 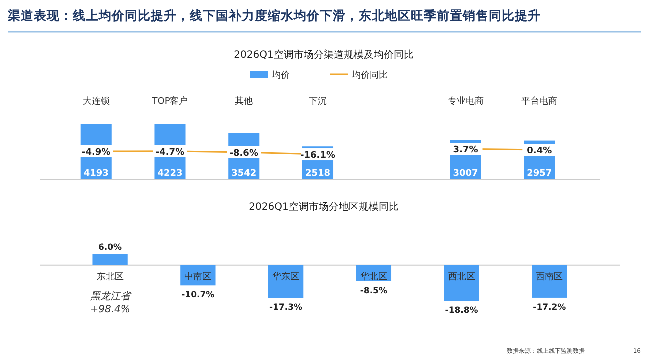 I want to click on chart-subtitle: 2026Q1空调市场分渠道规模及均价同比, so click(x=324, y=55).